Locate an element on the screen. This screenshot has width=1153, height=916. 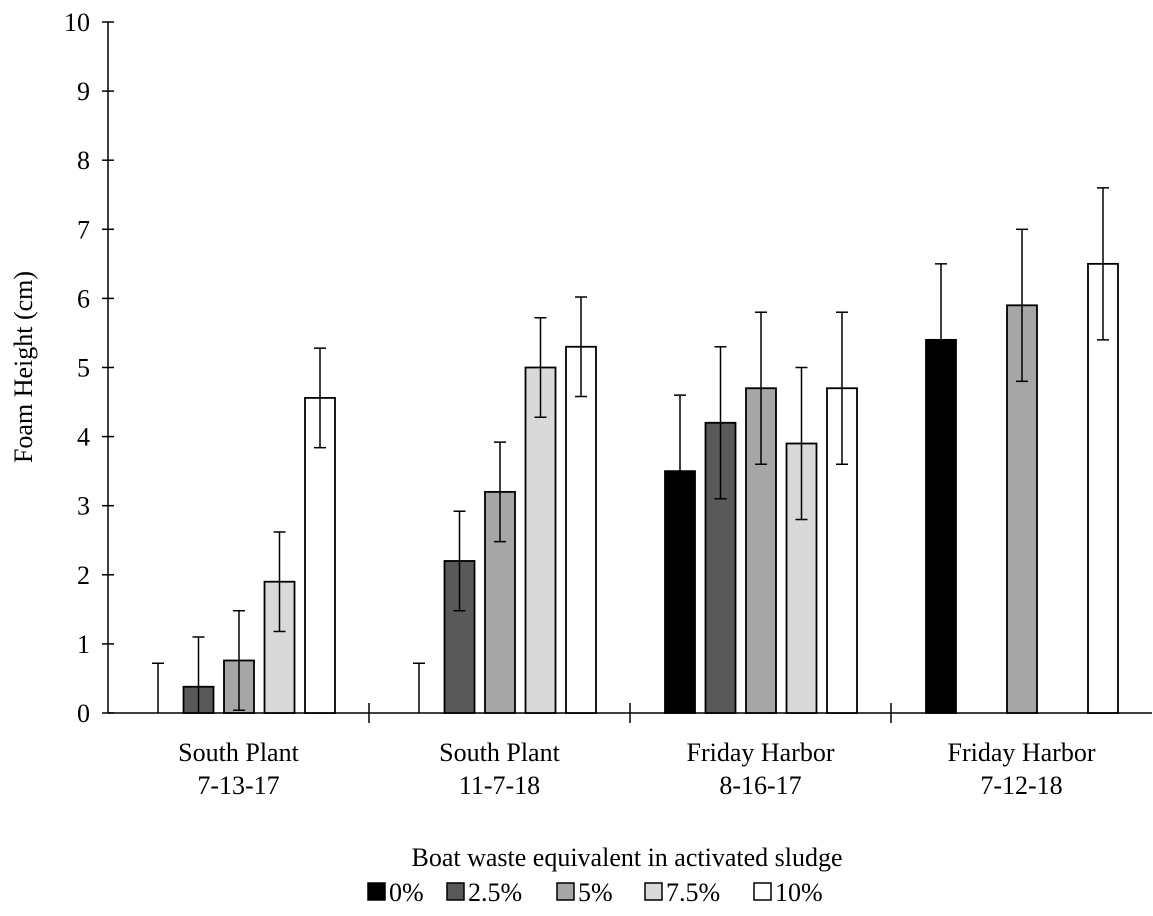
legend-label: 5% is located at coordinates (595, 892).